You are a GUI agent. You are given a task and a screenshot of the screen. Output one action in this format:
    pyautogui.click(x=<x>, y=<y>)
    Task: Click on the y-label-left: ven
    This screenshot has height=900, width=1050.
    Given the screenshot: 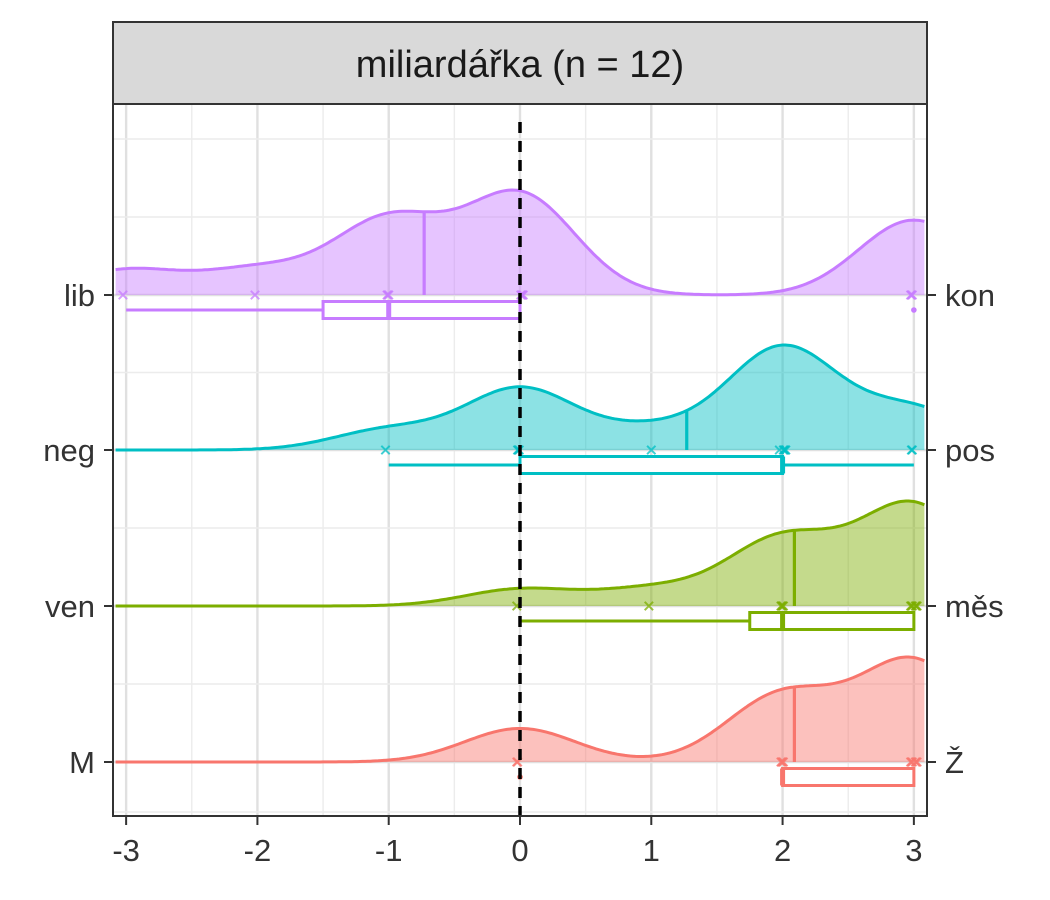 What is the action you would take?
    pyautogui.click(x=70, y=606)
    